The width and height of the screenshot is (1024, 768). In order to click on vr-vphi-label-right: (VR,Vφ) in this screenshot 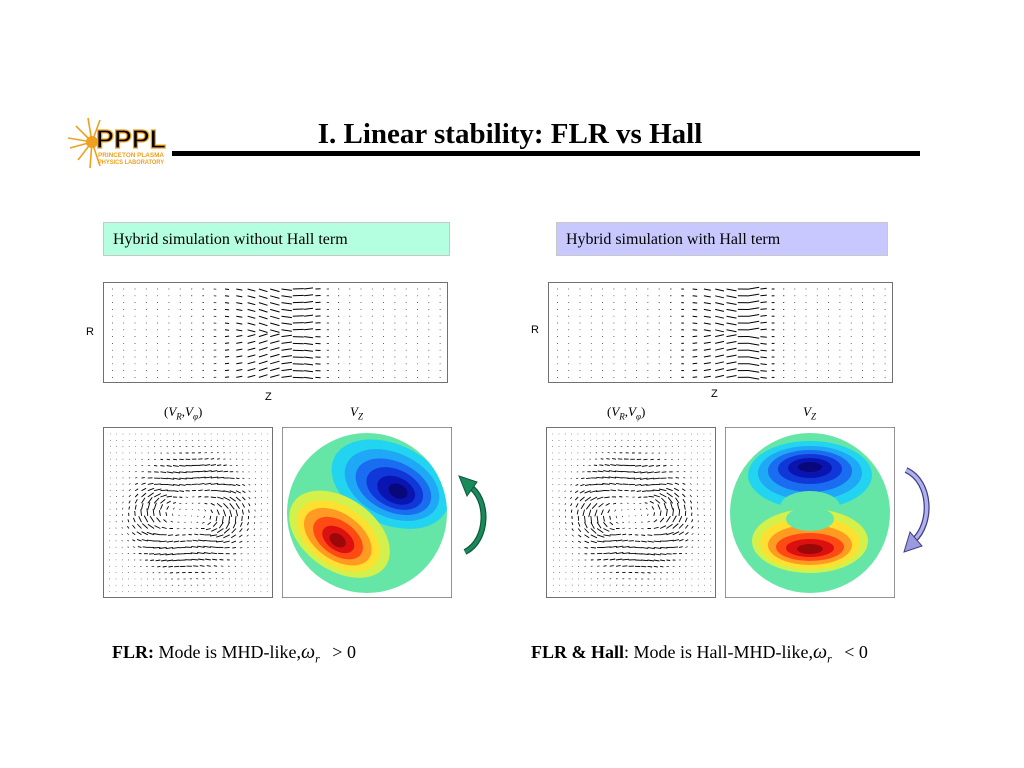, I will do `click(626, 413)`.